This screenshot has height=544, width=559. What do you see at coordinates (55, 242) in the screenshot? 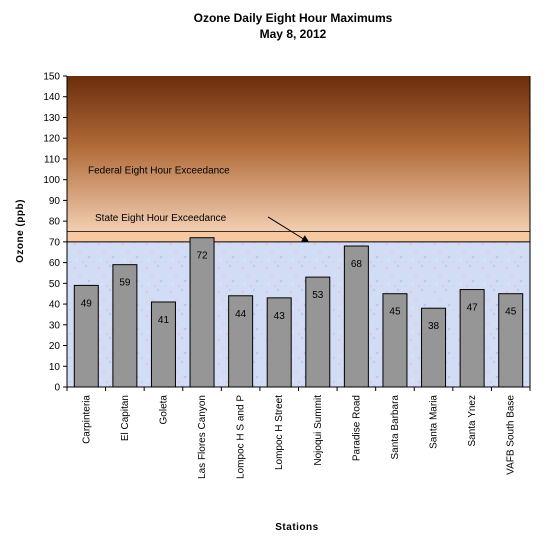
I see `y-tick-label: 70` at bounding box center [55, 242].